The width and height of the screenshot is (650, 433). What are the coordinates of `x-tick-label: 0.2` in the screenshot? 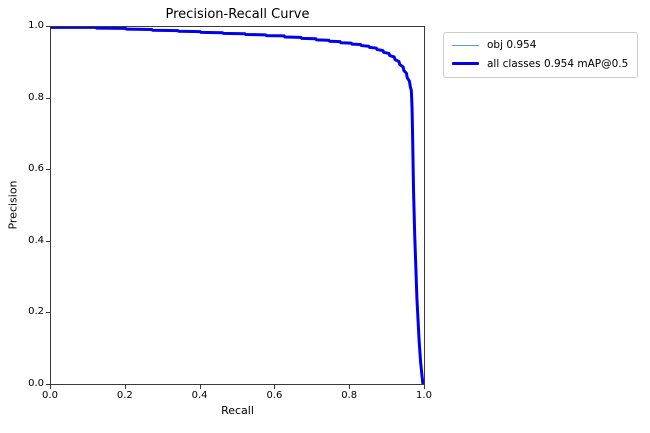 It's located at (124, 395).